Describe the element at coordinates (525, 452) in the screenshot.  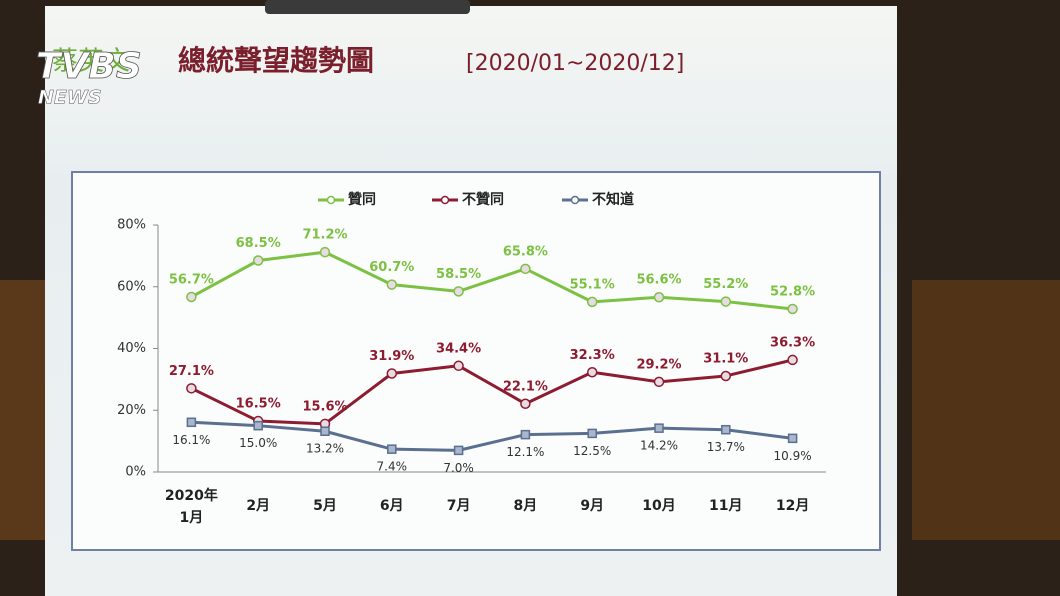
I see `data-label: 12.1%` at that location.